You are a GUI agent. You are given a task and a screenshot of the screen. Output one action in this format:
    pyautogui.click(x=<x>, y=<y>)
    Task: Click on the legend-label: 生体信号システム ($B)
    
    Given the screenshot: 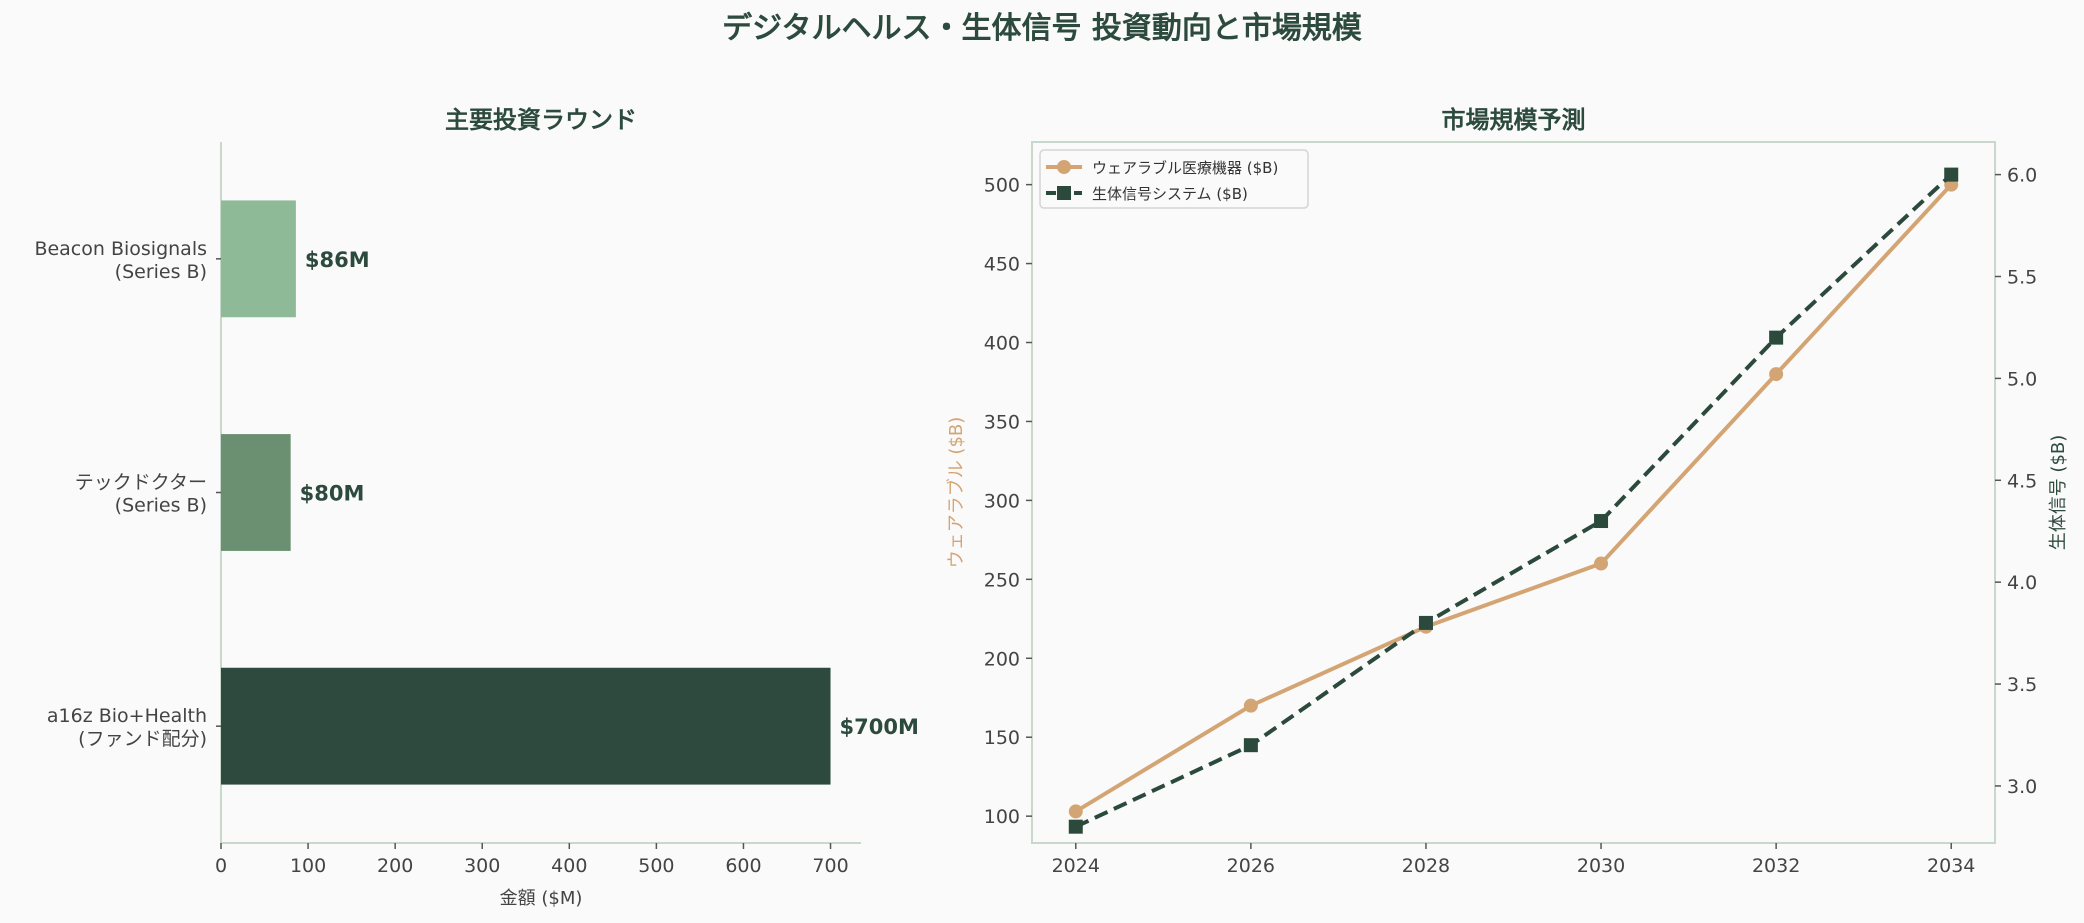 What is the action you would take?
    pyautogui.click(x=1170, y=194)
    